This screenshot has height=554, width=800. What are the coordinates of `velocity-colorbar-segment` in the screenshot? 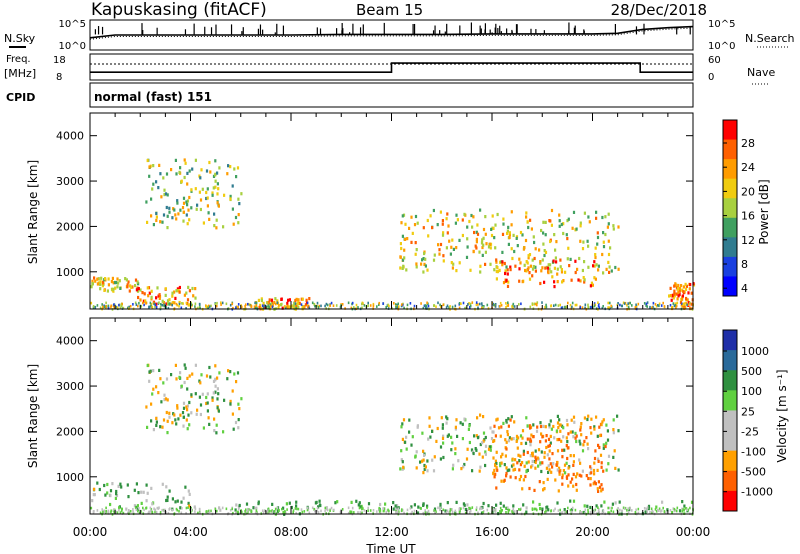 It's located at (730, 441).